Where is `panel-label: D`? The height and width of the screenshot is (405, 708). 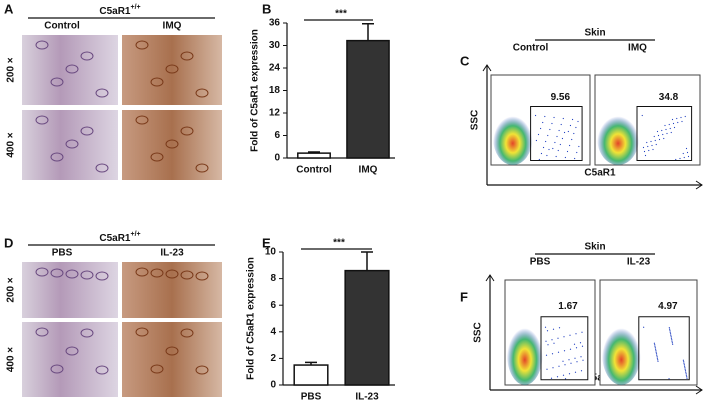
panel-label: D is located at coordinates (8, 242).